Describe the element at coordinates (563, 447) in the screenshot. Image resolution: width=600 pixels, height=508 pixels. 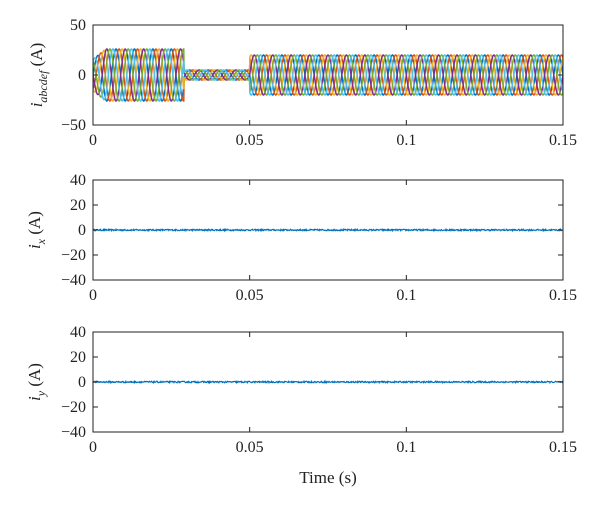
I see `iy-xtick-label-3: 0.15` at that location.